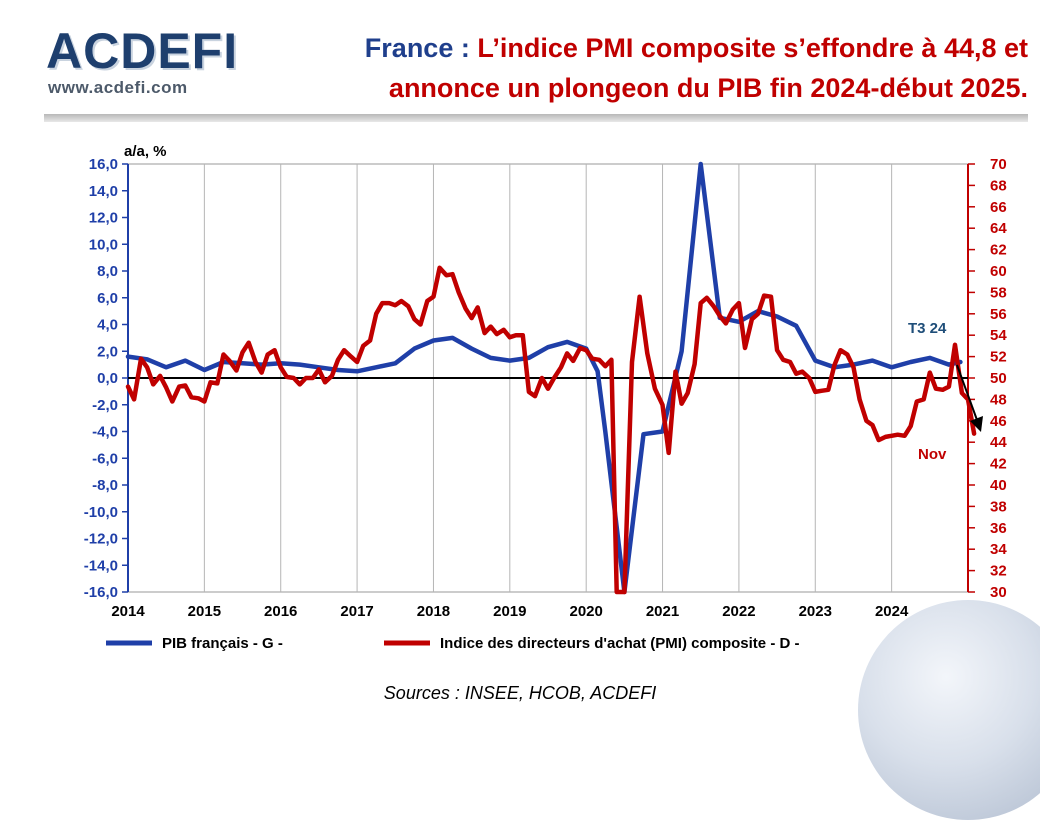 The image size is (1040, 820). What do you see at coordinates (105, 458) in the screenshot?
I see `y-left-tick-label: -6,0` at bounding box center [105, 458].